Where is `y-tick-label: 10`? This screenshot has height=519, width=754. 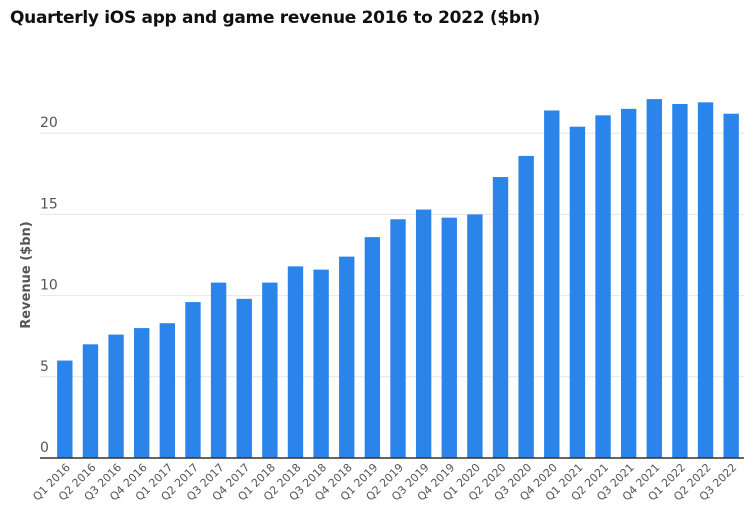
y-tick-label: 10 is located at coordinates (49, 286).